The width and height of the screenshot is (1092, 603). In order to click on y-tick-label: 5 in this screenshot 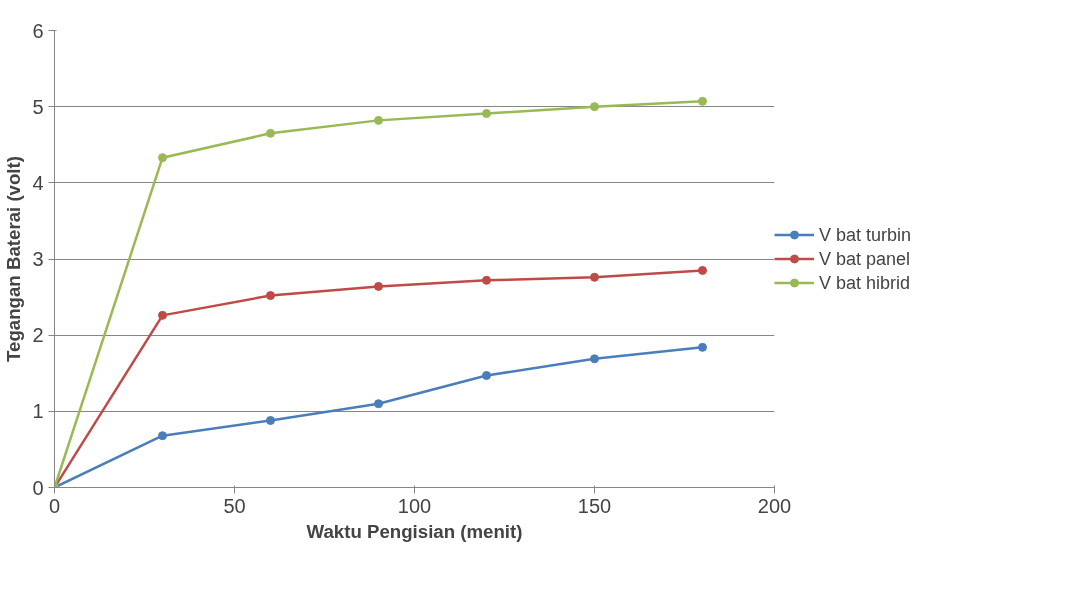, I will do `click(38, 106)`.